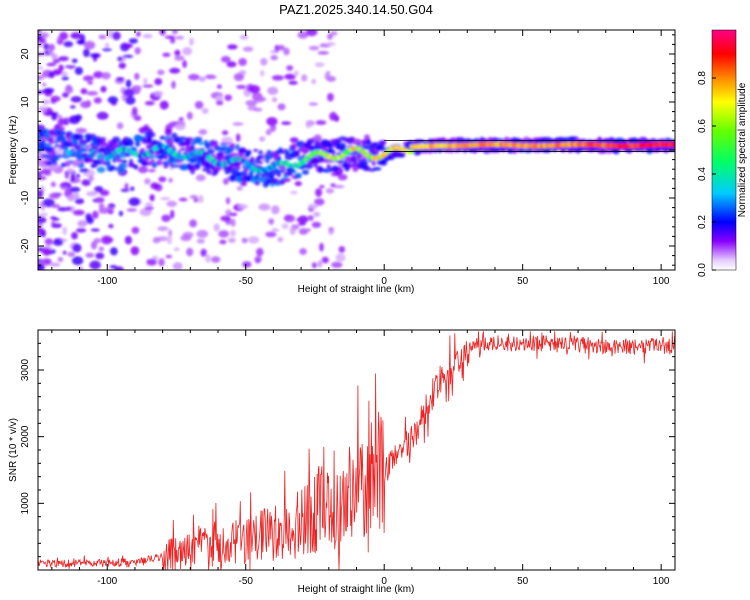 The width and height of the screenshot is (750, 600). Describe the element at coordinates (523, 581) in the screenshot. I see `bottom-x-tick-label: 50` at that location.